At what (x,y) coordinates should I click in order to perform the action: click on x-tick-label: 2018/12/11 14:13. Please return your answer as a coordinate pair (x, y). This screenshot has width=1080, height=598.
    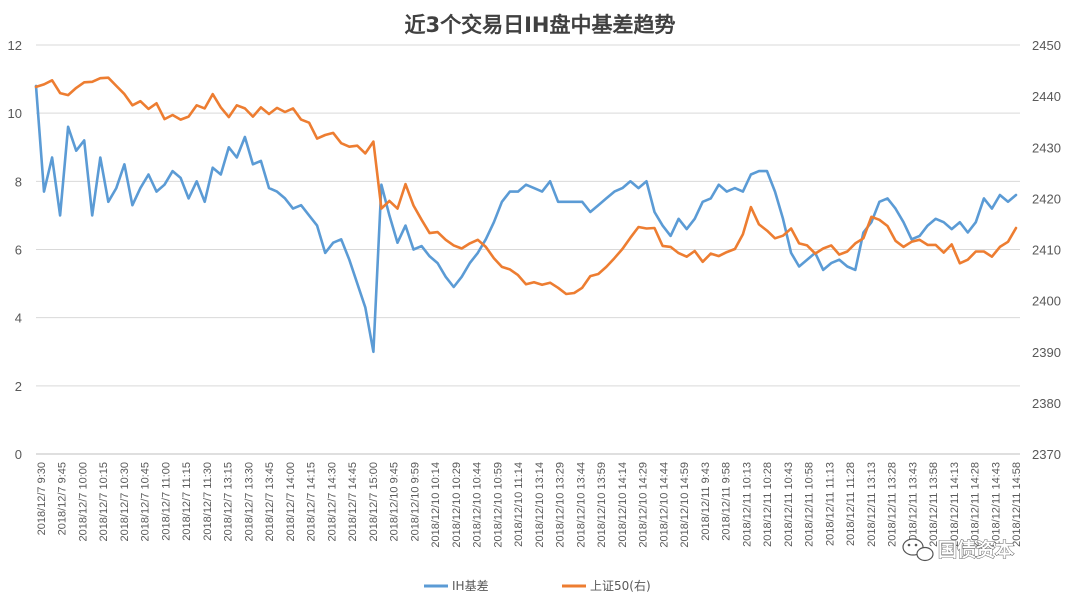
    Looking at the image, I should click on (955, 504).